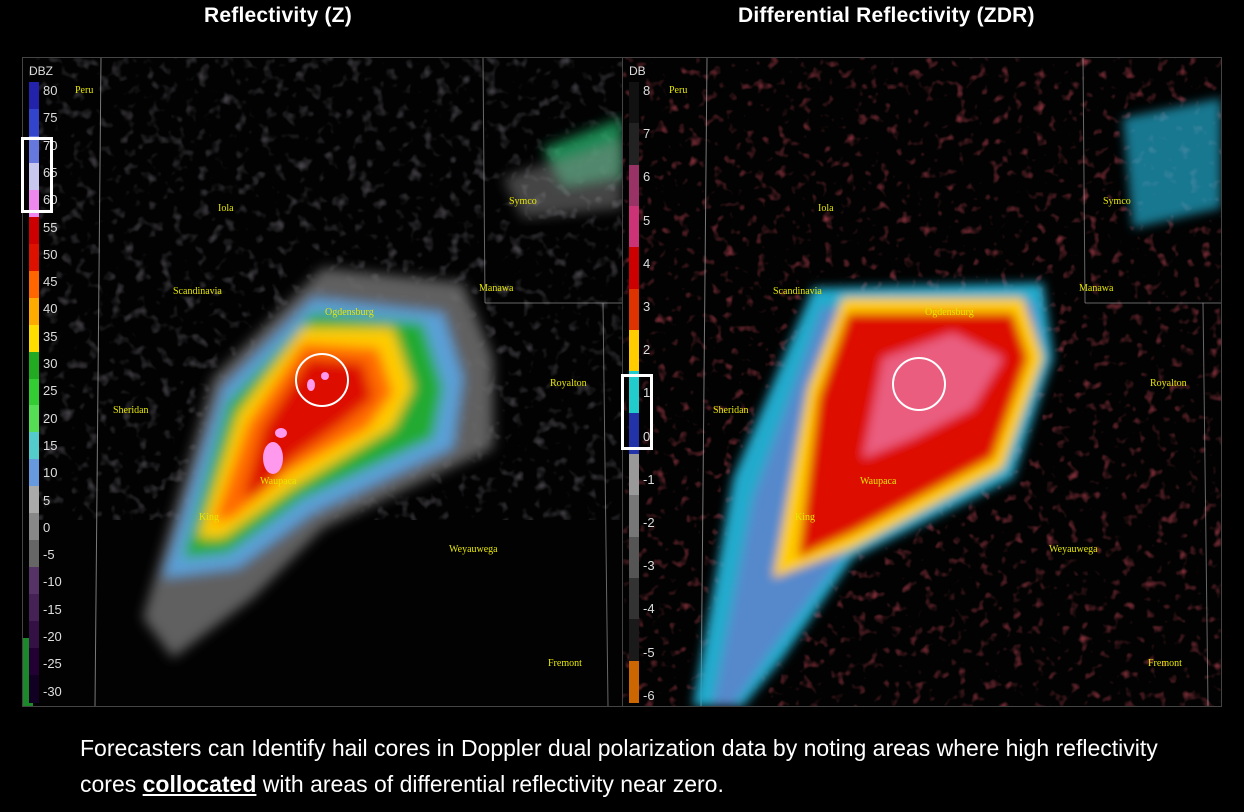 Image resolution: width=1244 pixels, height=812 pixels. Describe the element at coordinates (647, 177) in the screenshot. I see `scale-tick-label: 6` at that location.